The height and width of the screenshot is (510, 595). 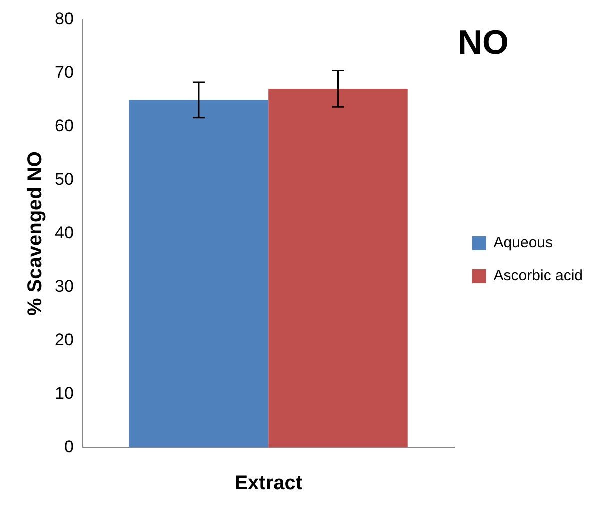 I want to click on y-tick-label: 60, so click(x=64, y=126).